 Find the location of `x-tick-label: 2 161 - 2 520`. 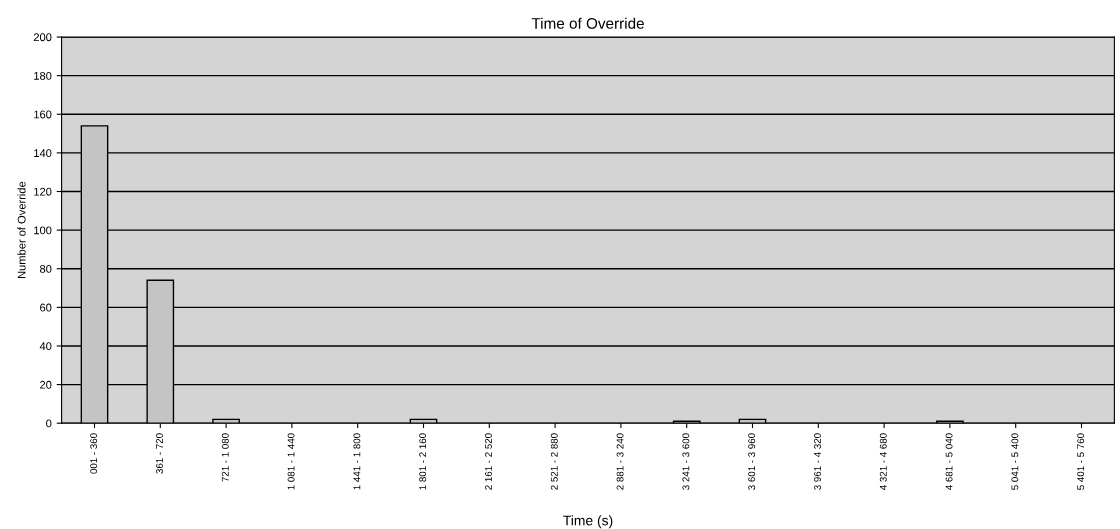

x-tick-label: 2 161 - 2 520 is located at coordinates (488, 461).